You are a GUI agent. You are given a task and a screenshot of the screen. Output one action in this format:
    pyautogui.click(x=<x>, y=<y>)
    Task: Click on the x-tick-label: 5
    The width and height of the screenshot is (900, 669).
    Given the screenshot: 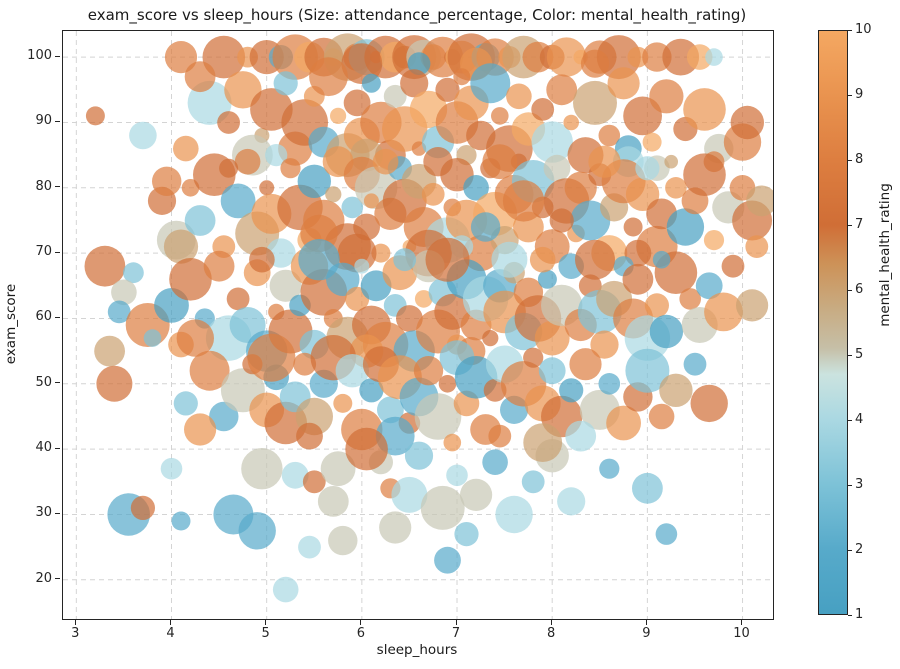 What is the action you would take?
    pyautogui.click(x=265, y=633)
    